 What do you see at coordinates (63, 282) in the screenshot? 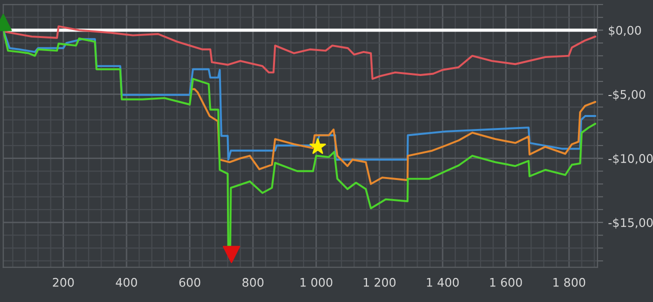
I see `x-tick-label: 200` at bounding box center [63, 282].